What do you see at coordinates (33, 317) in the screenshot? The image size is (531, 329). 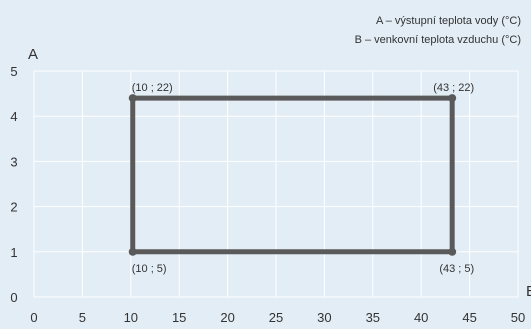 I see `x-tick-label-0: 0` at bounding box center [33, 317].